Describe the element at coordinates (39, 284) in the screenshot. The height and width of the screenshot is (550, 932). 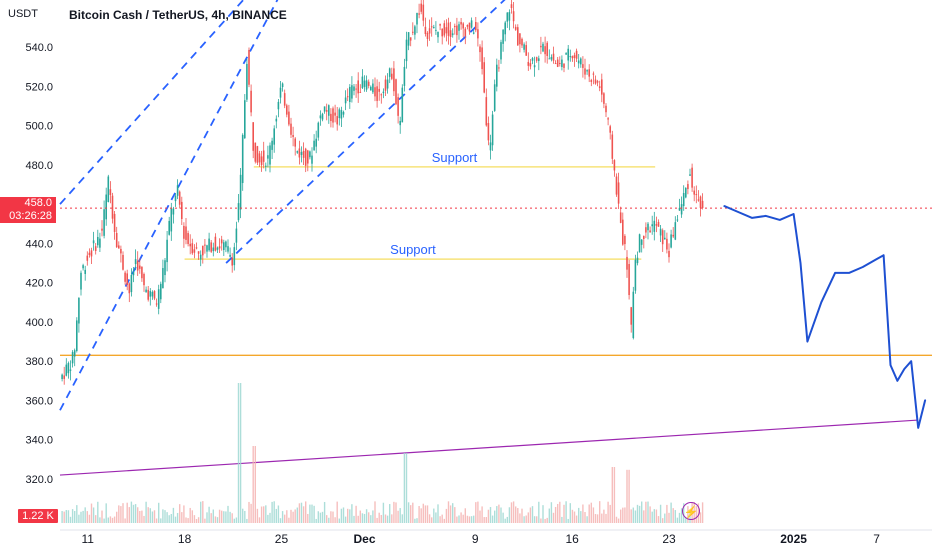
I see `y-tick-label: 420.0` at that location.